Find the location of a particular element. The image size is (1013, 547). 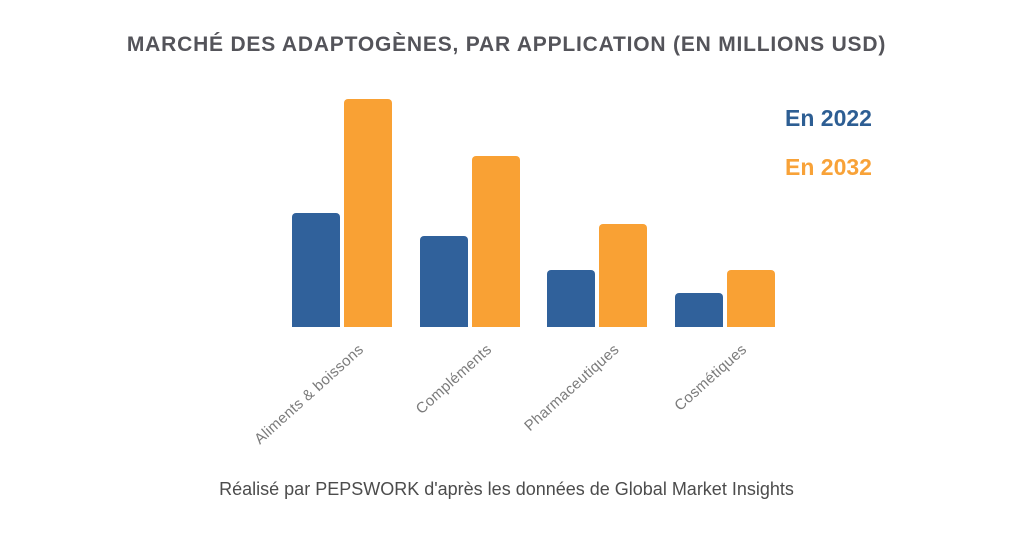

bar-group-pharmaceutiques: Pharmaceutiques is located at coordinates (584, 267).